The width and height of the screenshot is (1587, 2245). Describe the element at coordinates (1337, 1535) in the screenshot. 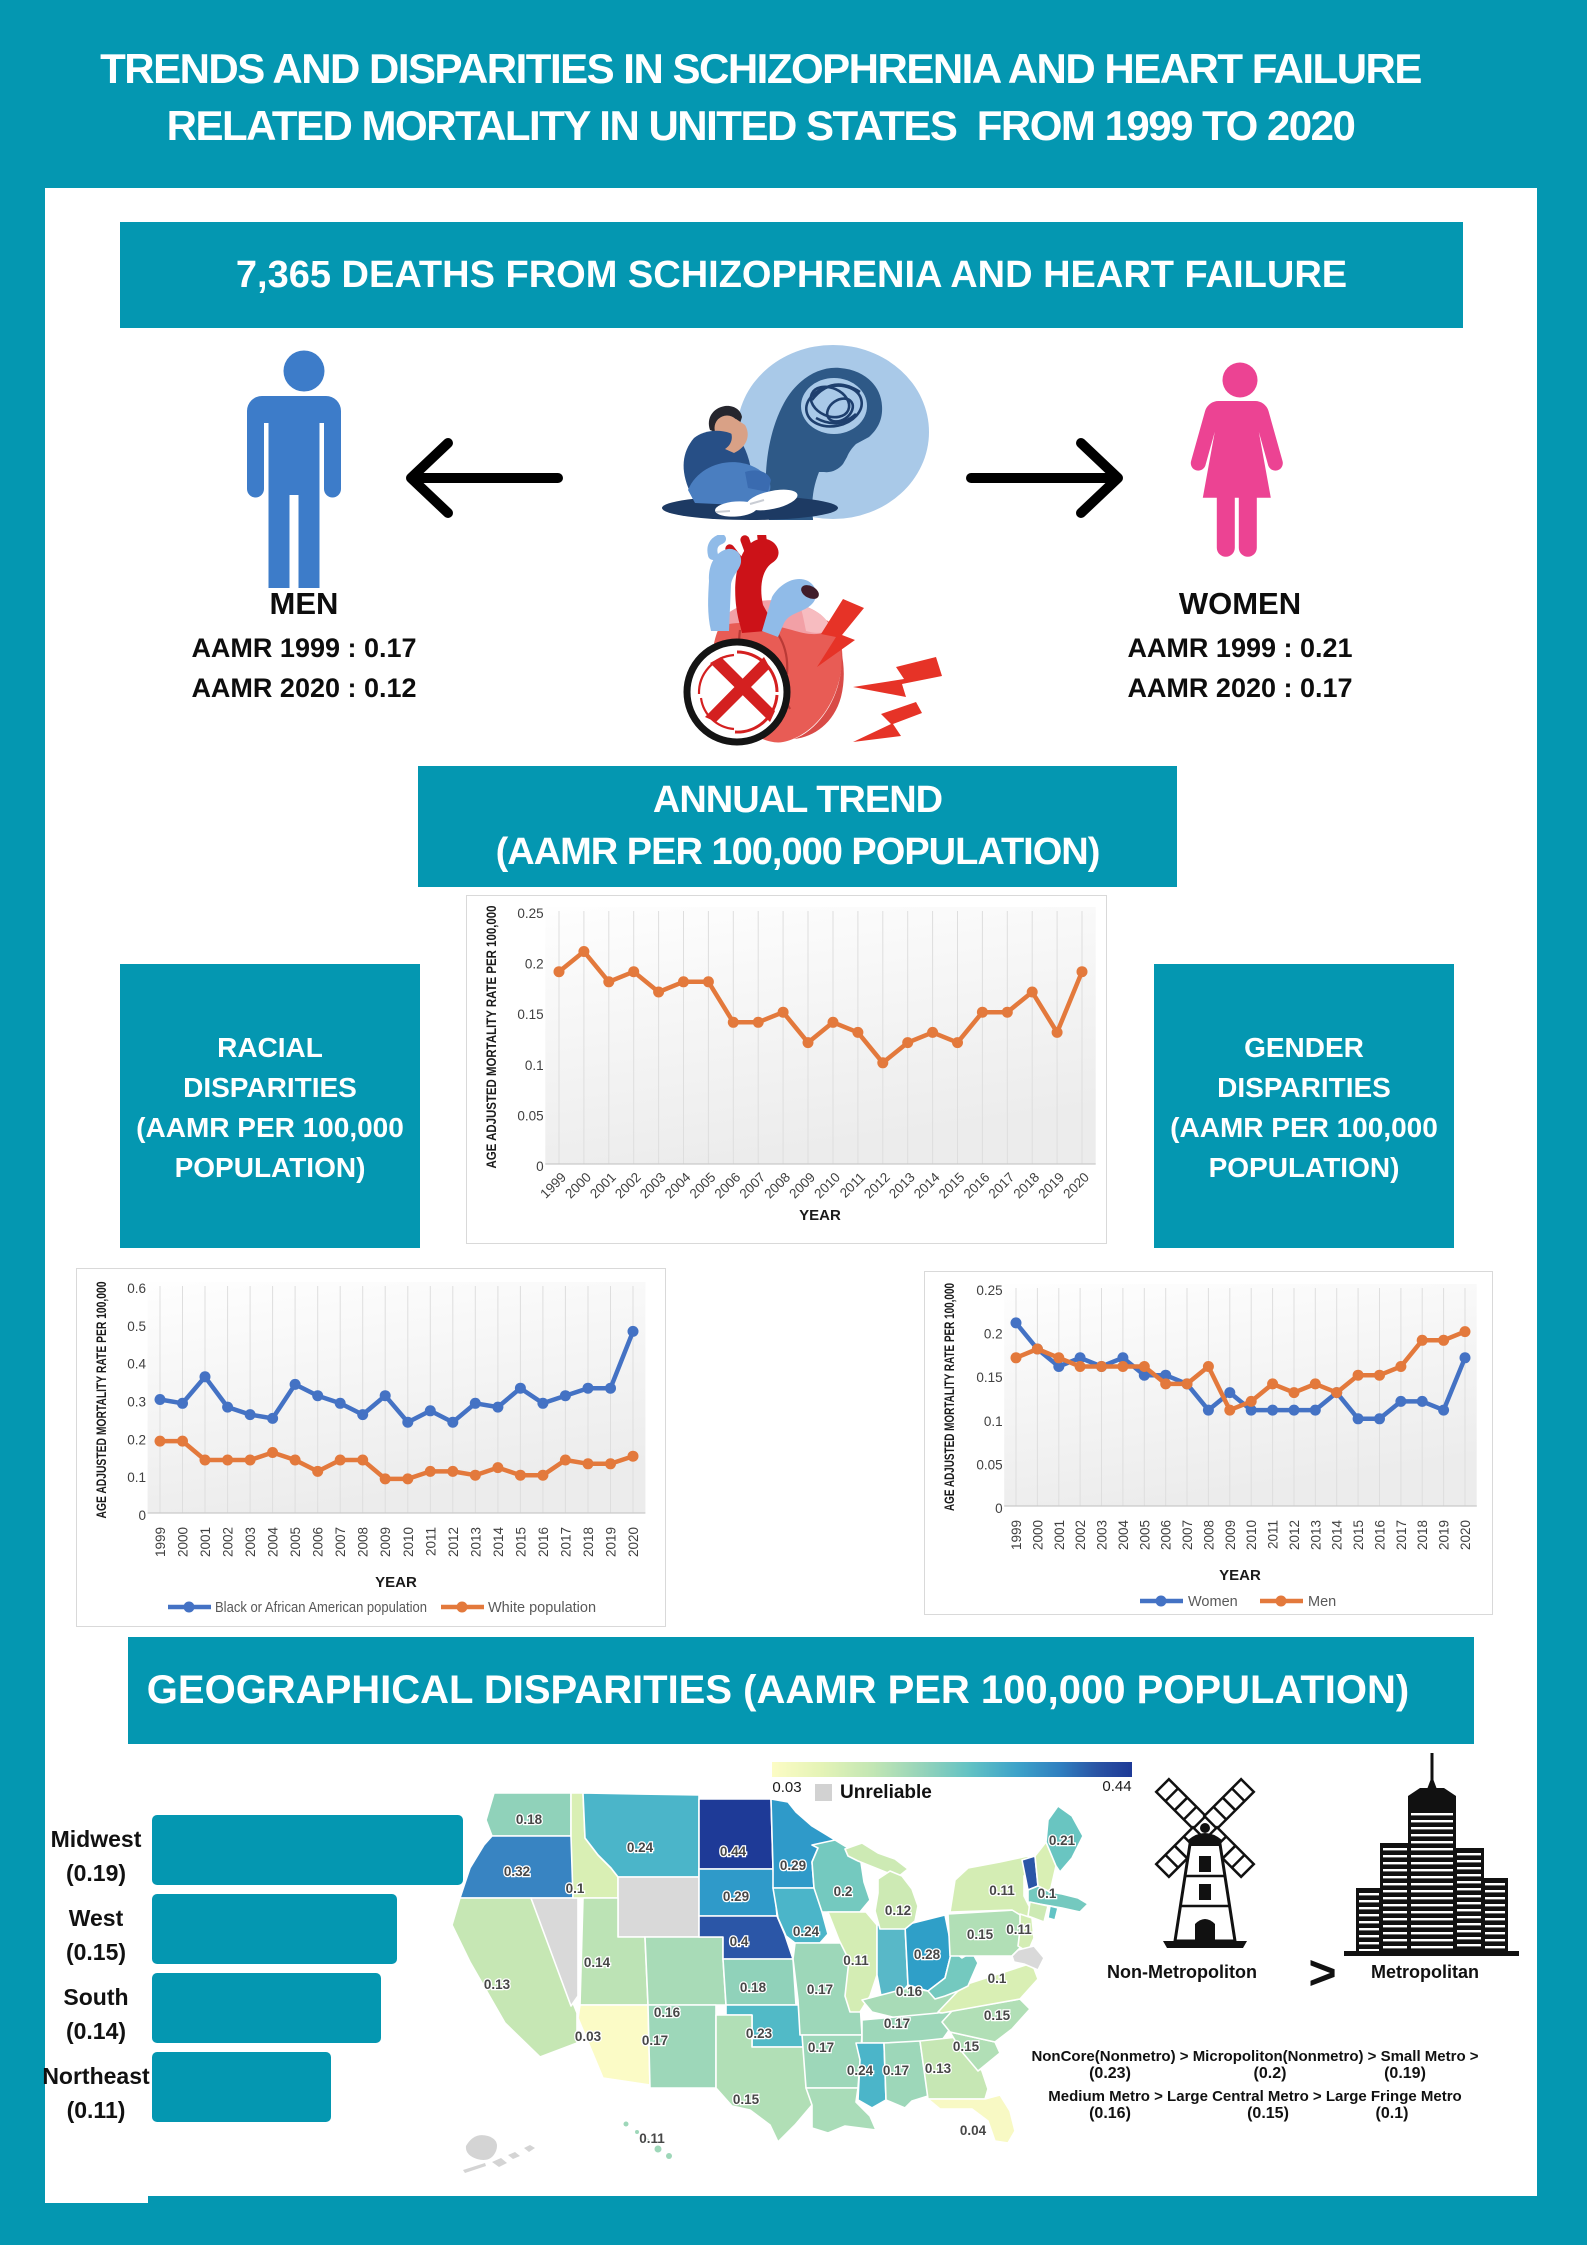

I see `svg-text: 2014` at that location.